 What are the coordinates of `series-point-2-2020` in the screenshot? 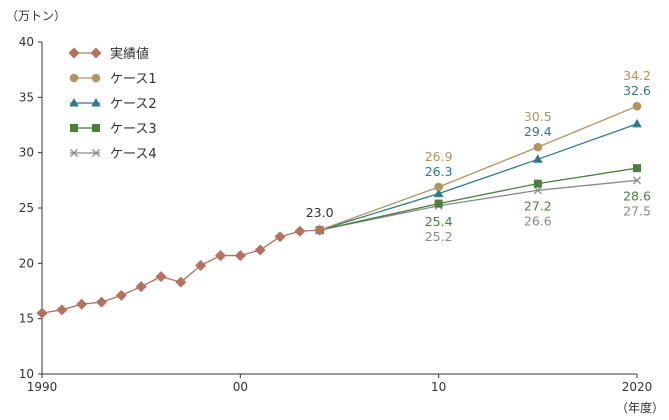 It's located at (637, 123).